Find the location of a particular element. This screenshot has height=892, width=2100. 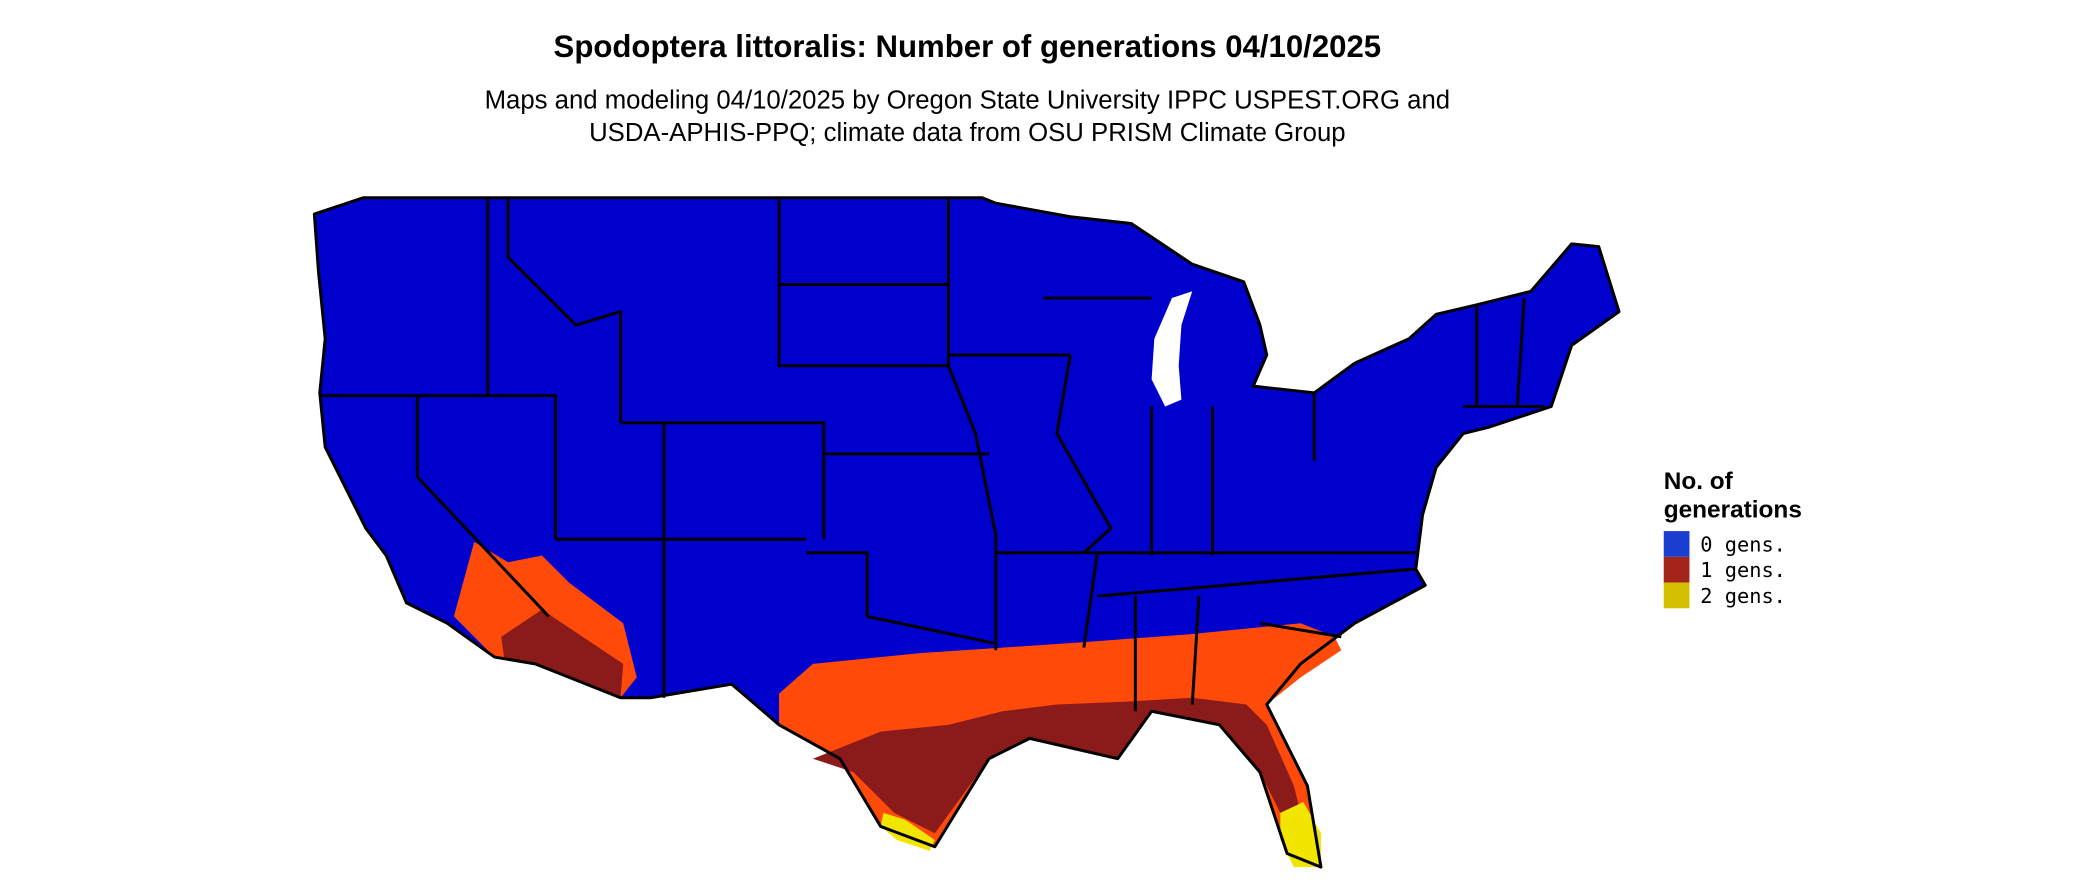

legend: No. of generations 0 gens.1 gens.2 gens. is located at coordinates (1732, 538).